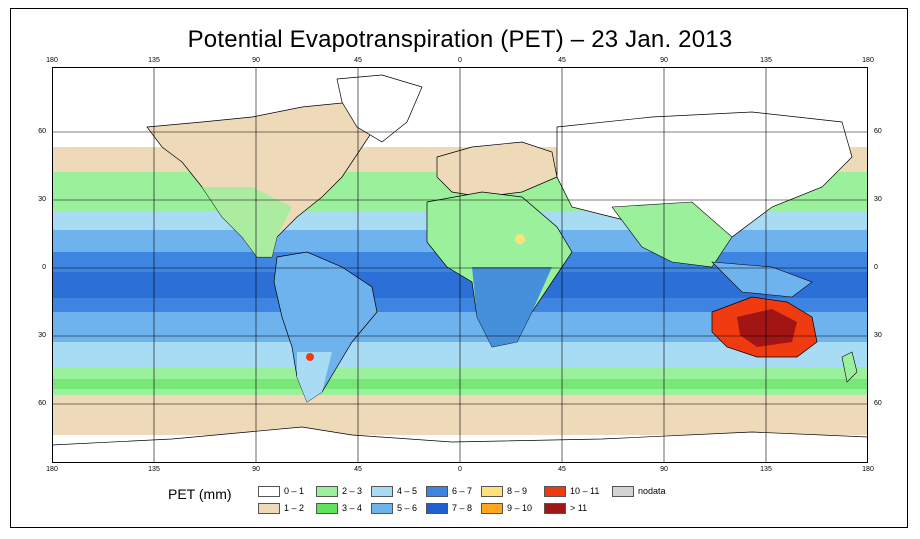 Image resolution: width=920 pixels, height=539 pixels. I want to click on hotspot-africa, so click(520, 239).